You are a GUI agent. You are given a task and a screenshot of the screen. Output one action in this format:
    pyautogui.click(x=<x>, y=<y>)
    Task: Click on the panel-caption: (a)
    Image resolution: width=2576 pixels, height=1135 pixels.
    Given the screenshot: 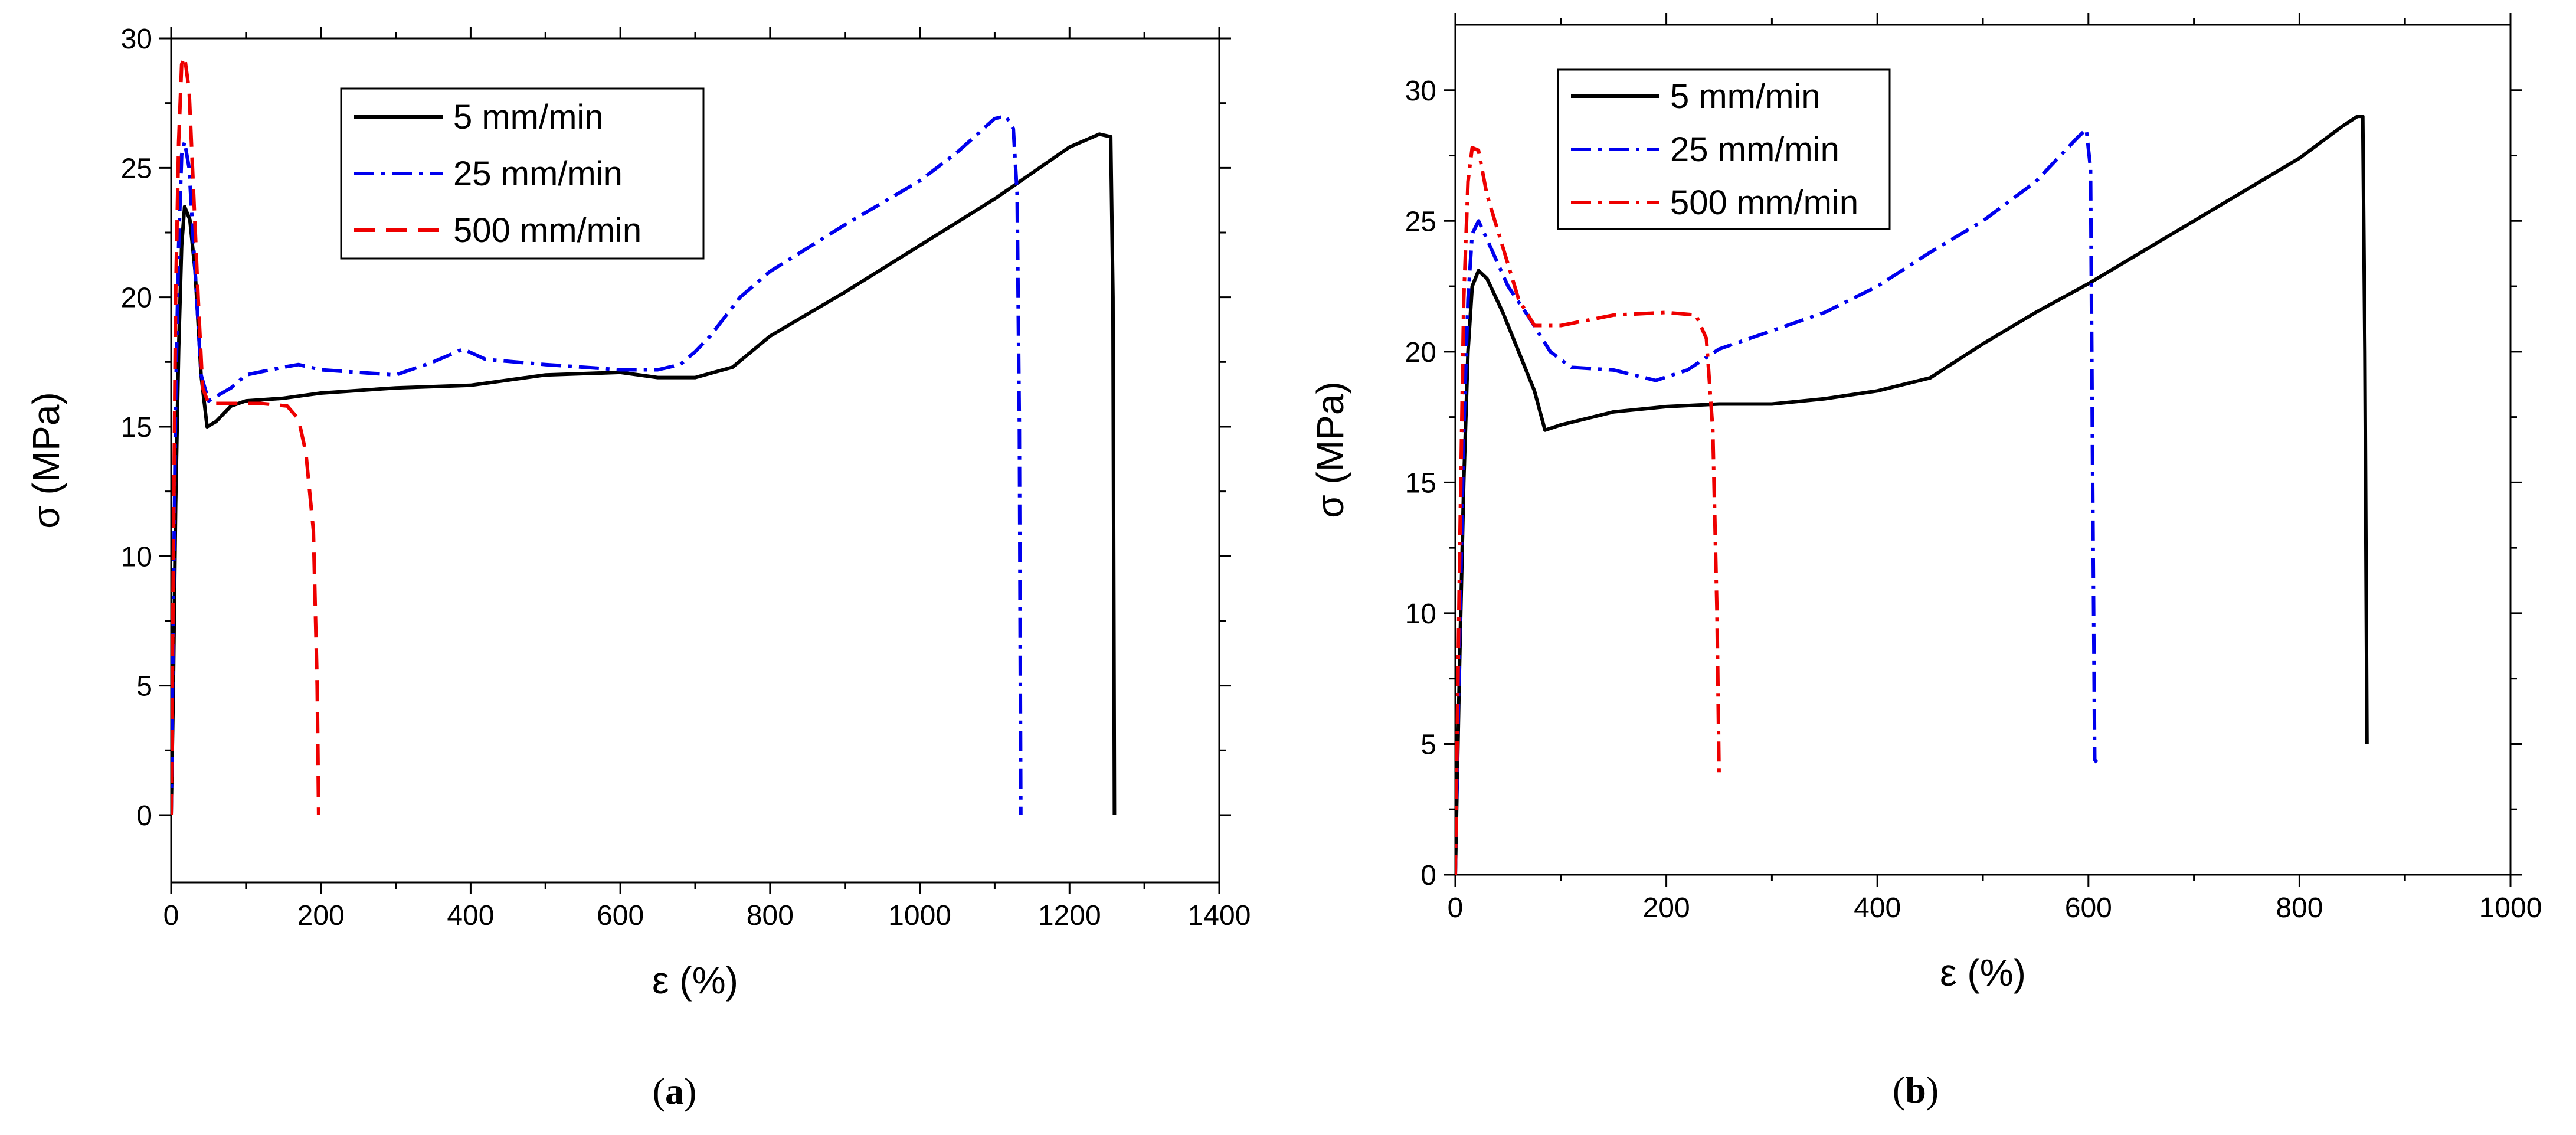 What is the action you would take?
    pyautogui.click(x=675, y=1091)
    